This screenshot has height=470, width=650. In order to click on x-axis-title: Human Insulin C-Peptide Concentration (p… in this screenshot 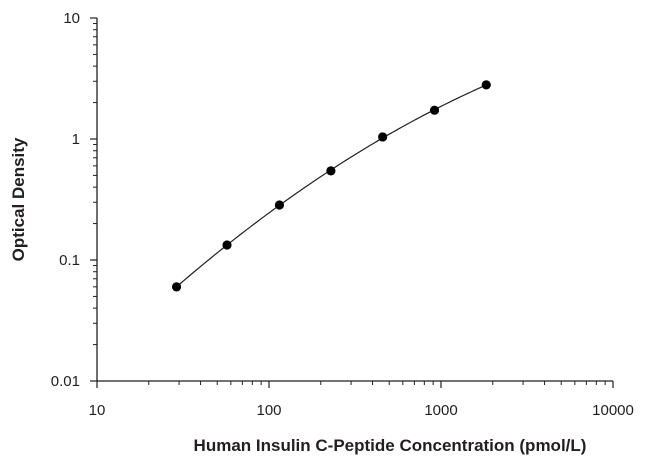, I will do `click(390, 445)`.